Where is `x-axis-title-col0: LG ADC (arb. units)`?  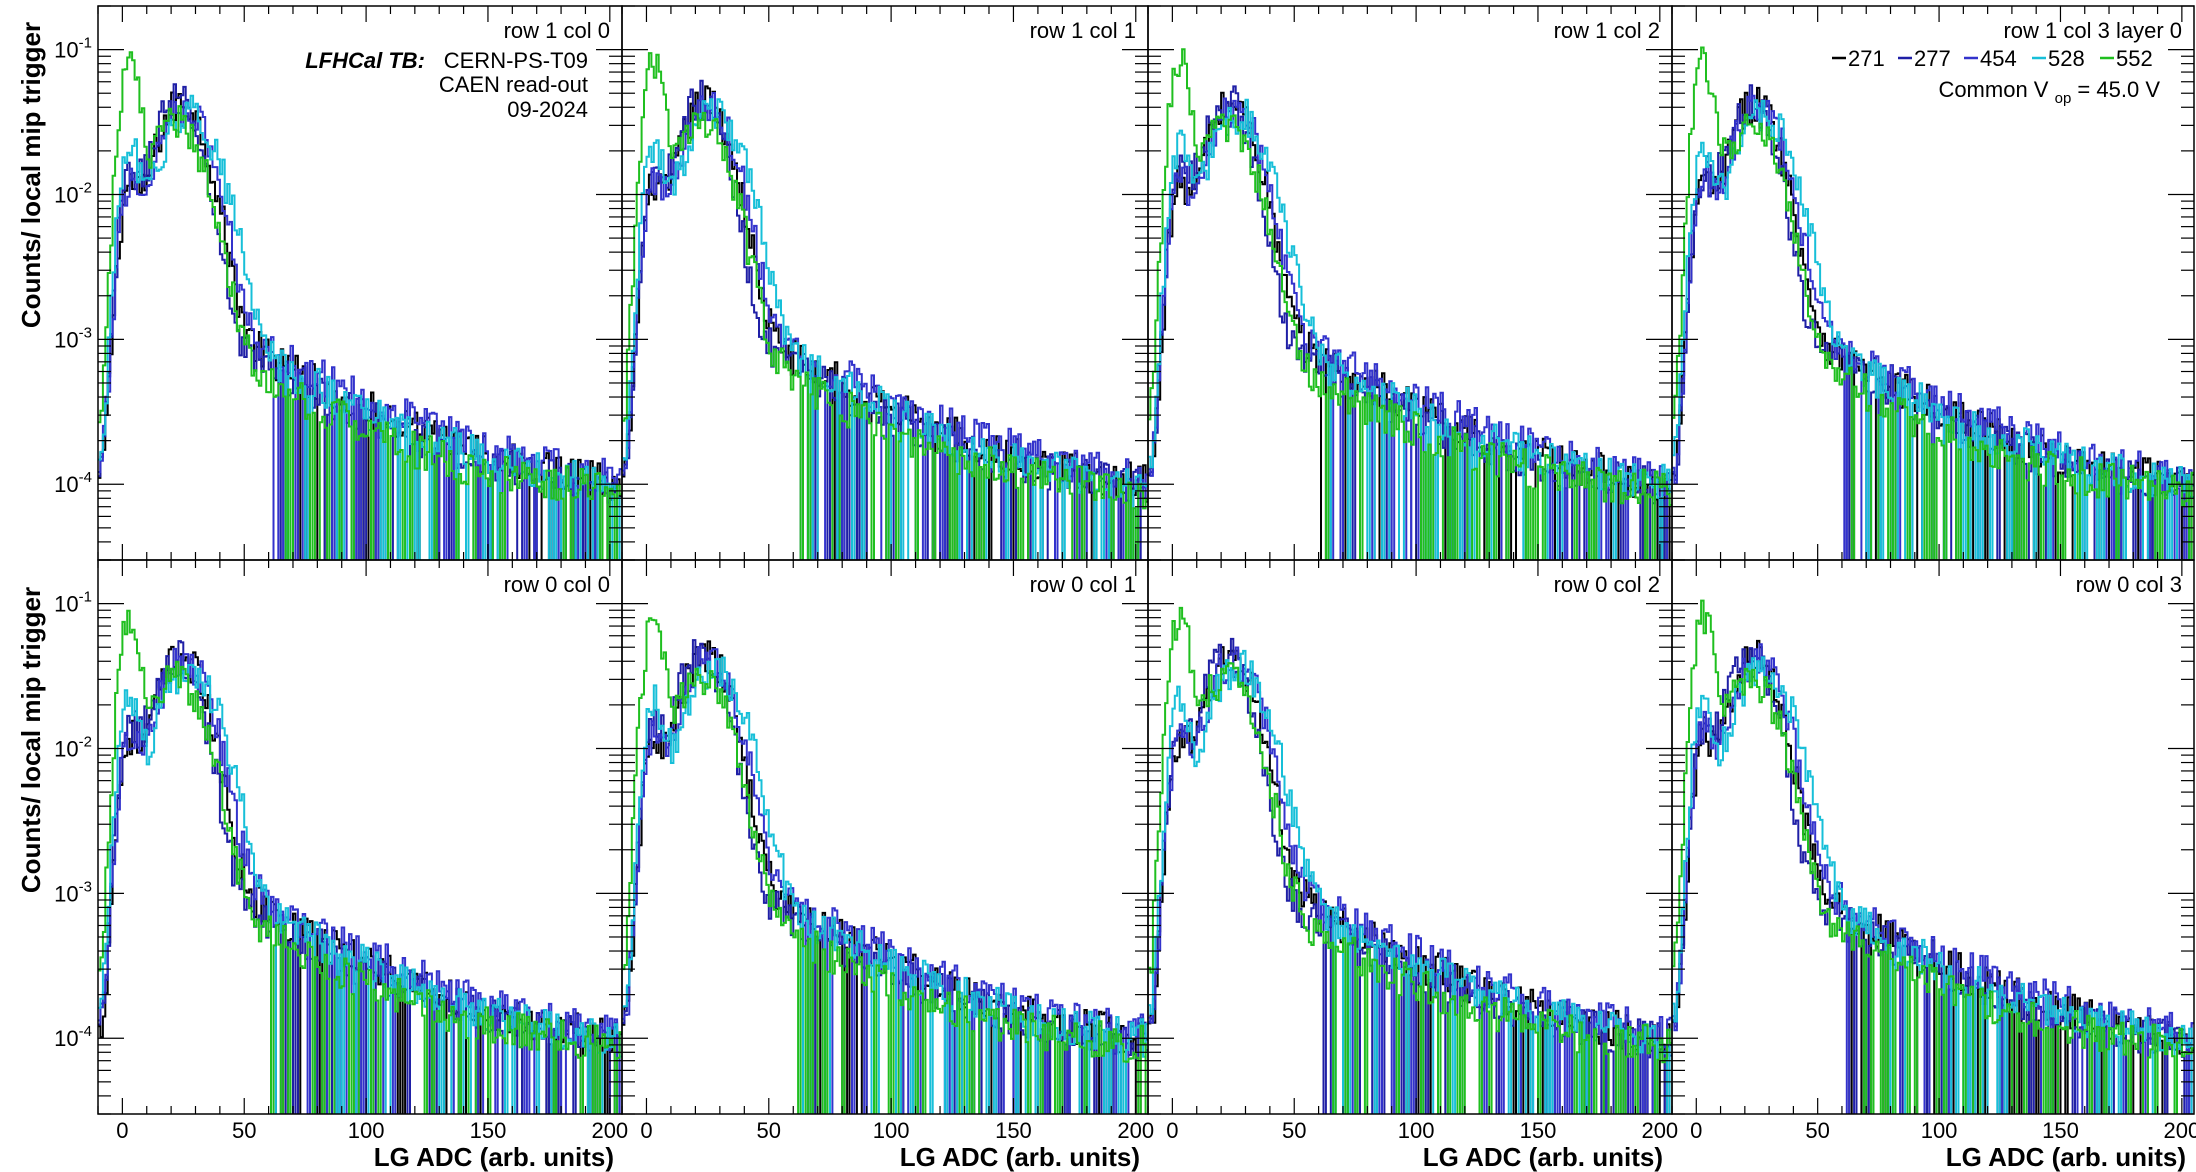
x-axis-title-col0: LG ADC (arb. units) is located at coordinates (494, 1157).